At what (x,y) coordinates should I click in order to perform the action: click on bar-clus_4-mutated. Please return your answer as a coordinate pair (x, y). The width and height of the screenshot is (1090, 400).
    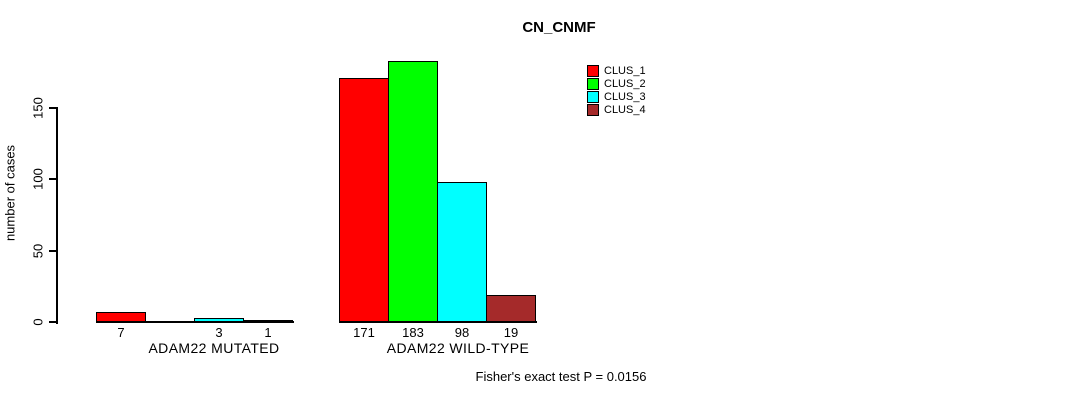
    Looking at the image, I should click on (268, 321).